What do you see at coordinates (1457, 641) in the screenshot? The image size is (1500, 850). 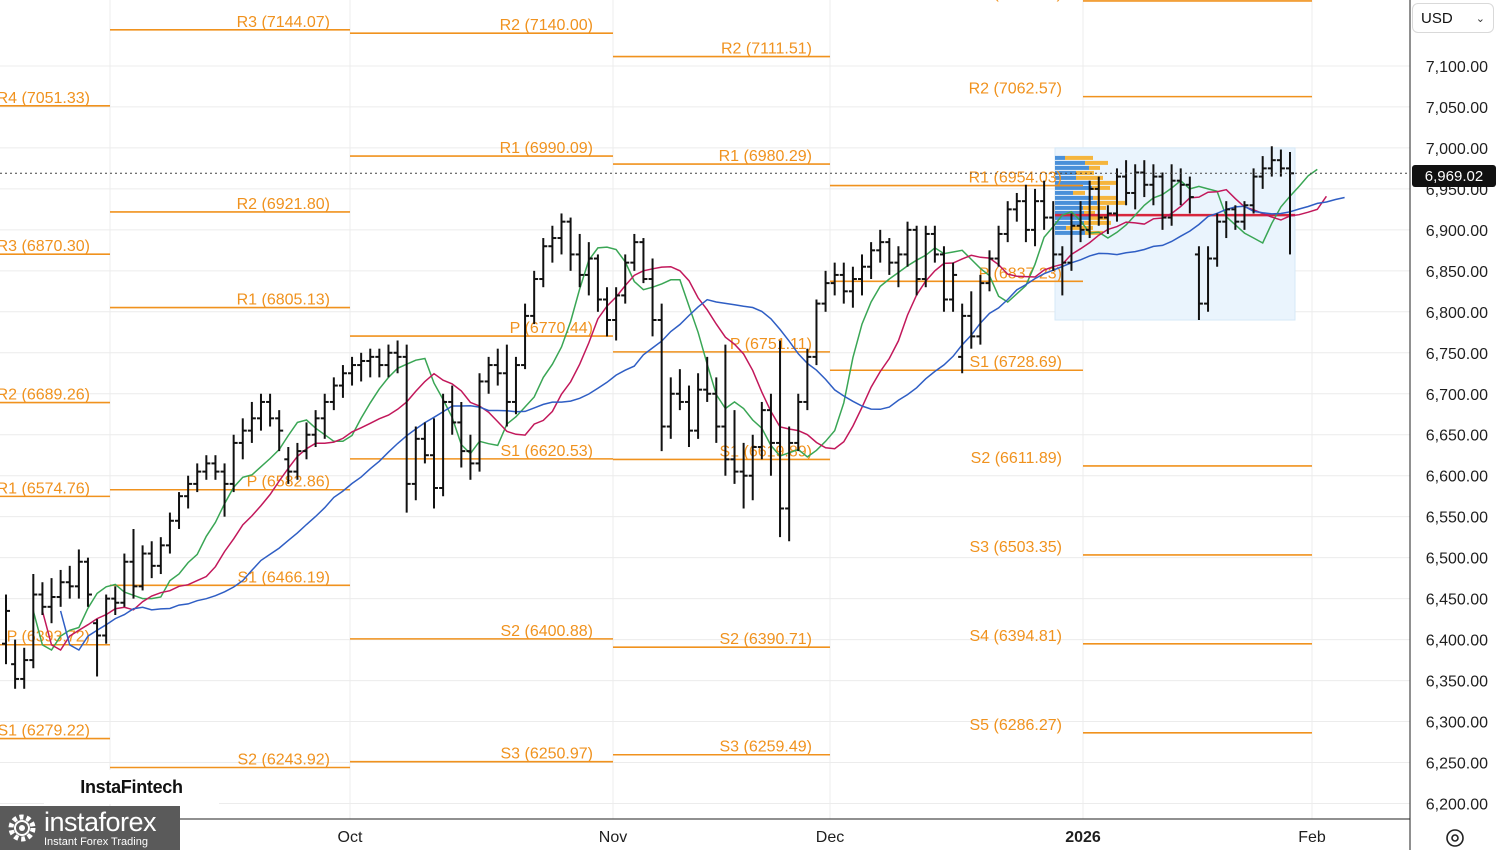 I see `y-tick-label: 6,400.00` at bounding box center [1457, 641].